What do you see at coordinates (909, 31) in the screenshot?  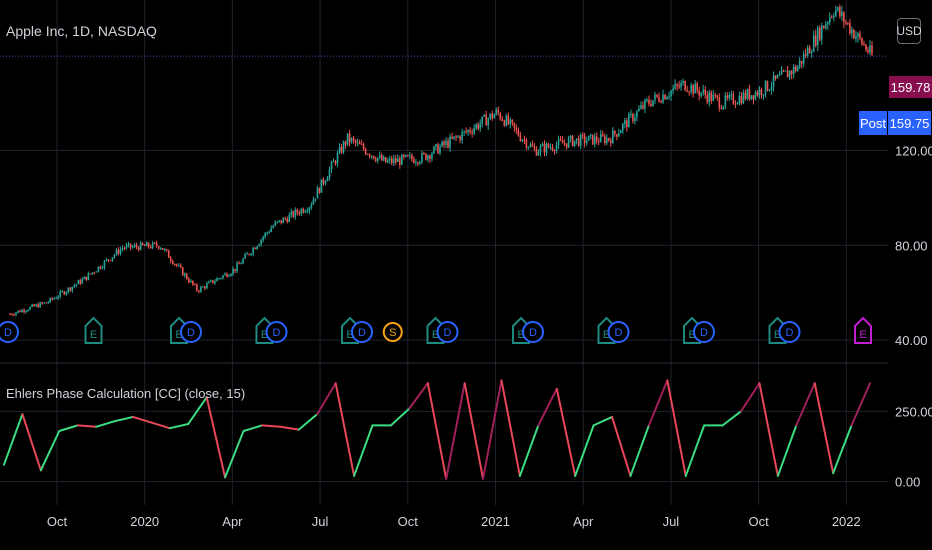 I see `currency-button: USD` at bounding box center [909, 31].